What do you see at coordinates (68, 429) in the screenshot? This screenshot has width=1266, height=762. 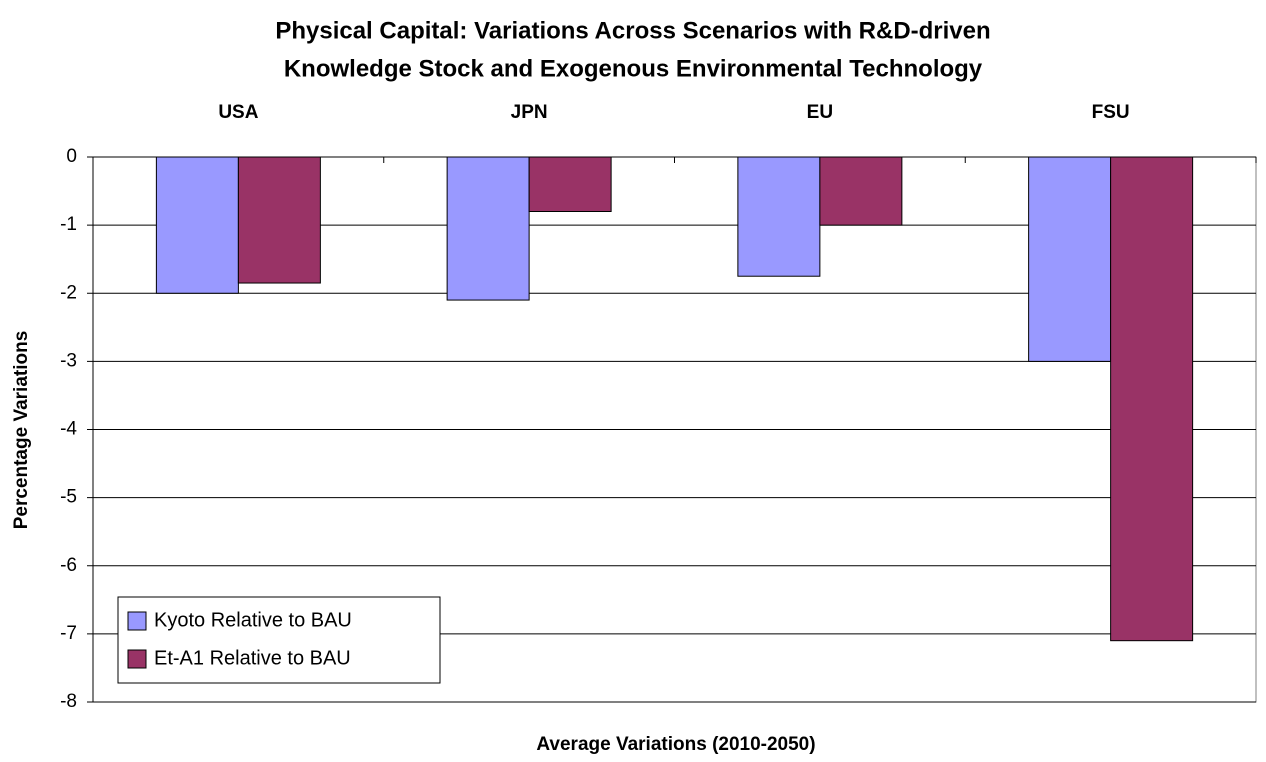 I see `y-tick-label: -4` at bounding box center [68, 429].